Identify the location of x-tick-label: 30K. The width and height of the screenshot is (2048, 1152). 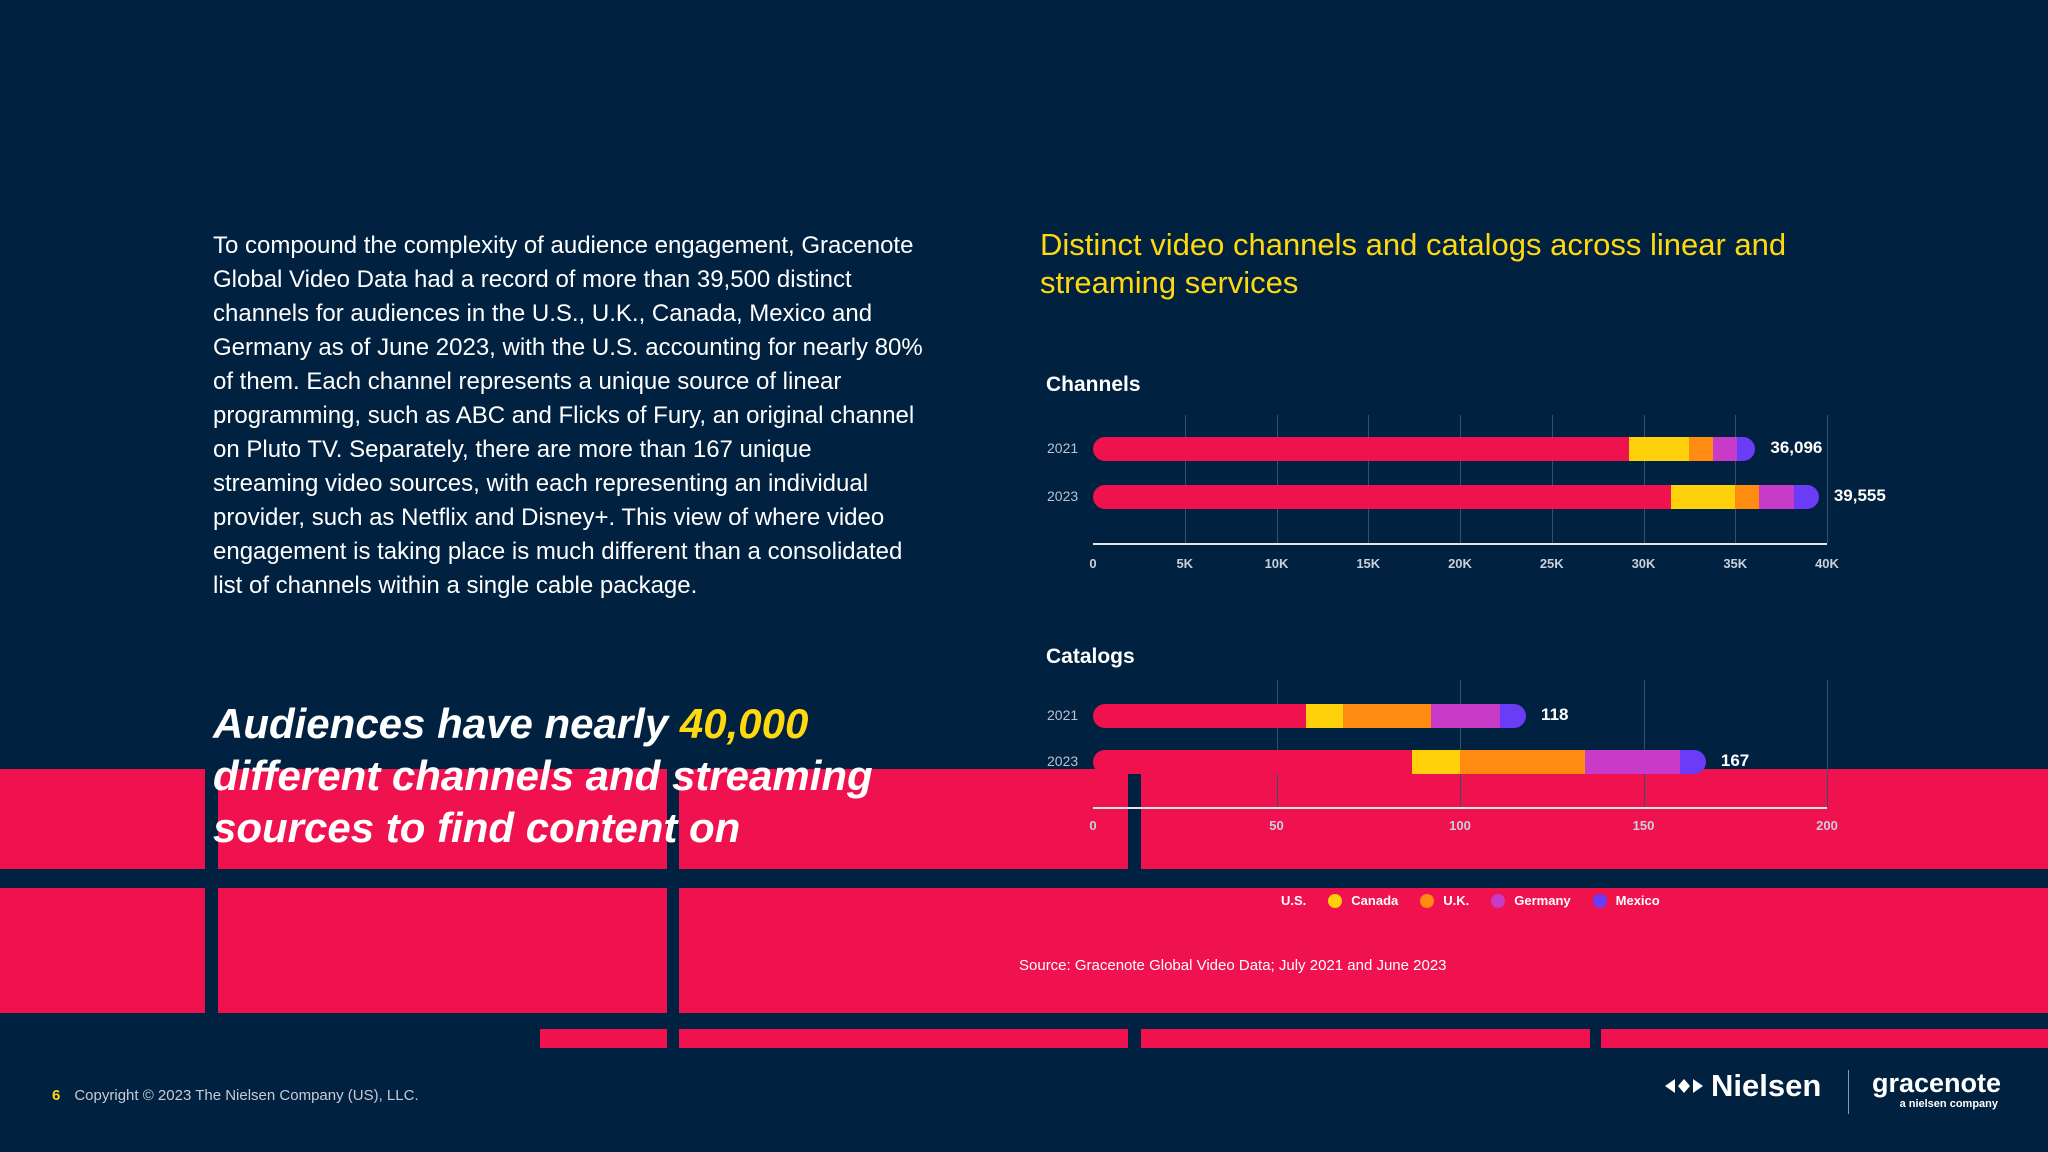
(1643, 563).